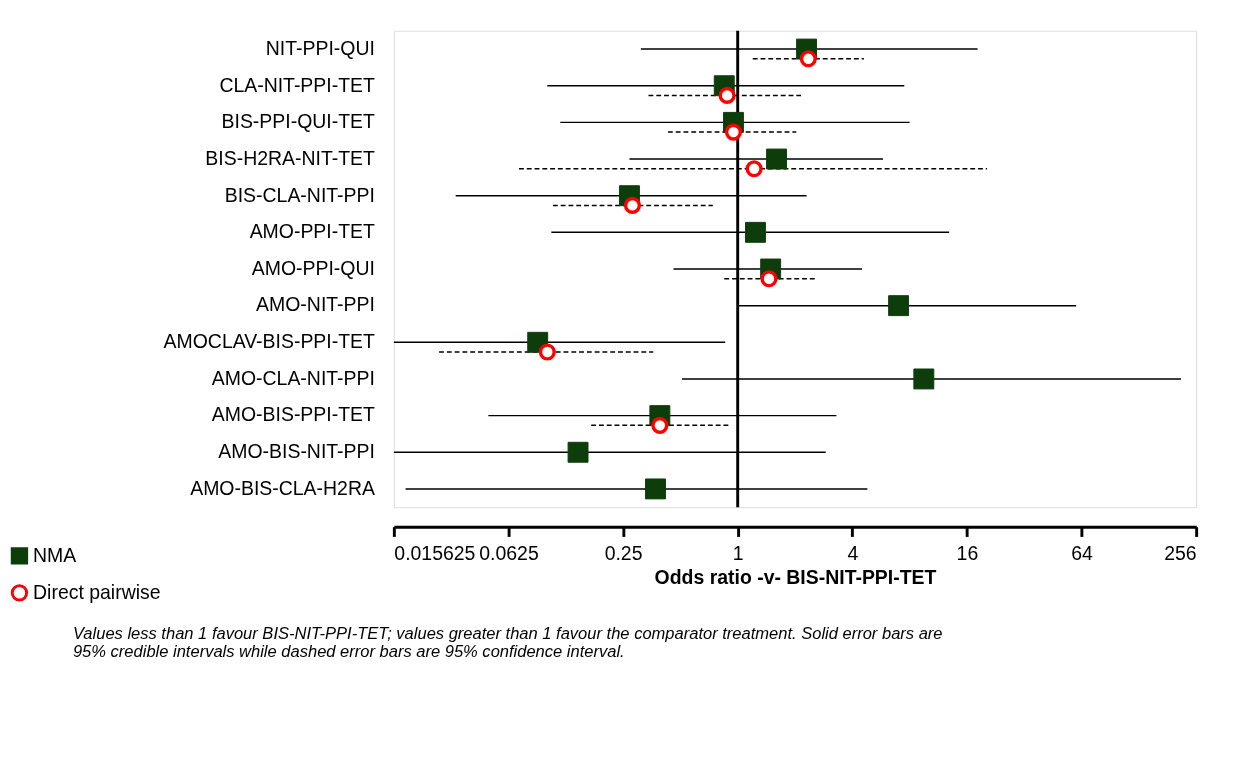  Describe the element at coordinates (269, 341) in the screenshot. I see `y-tick-label: AMOCLAV-BIS-PPI-TET` at that location.